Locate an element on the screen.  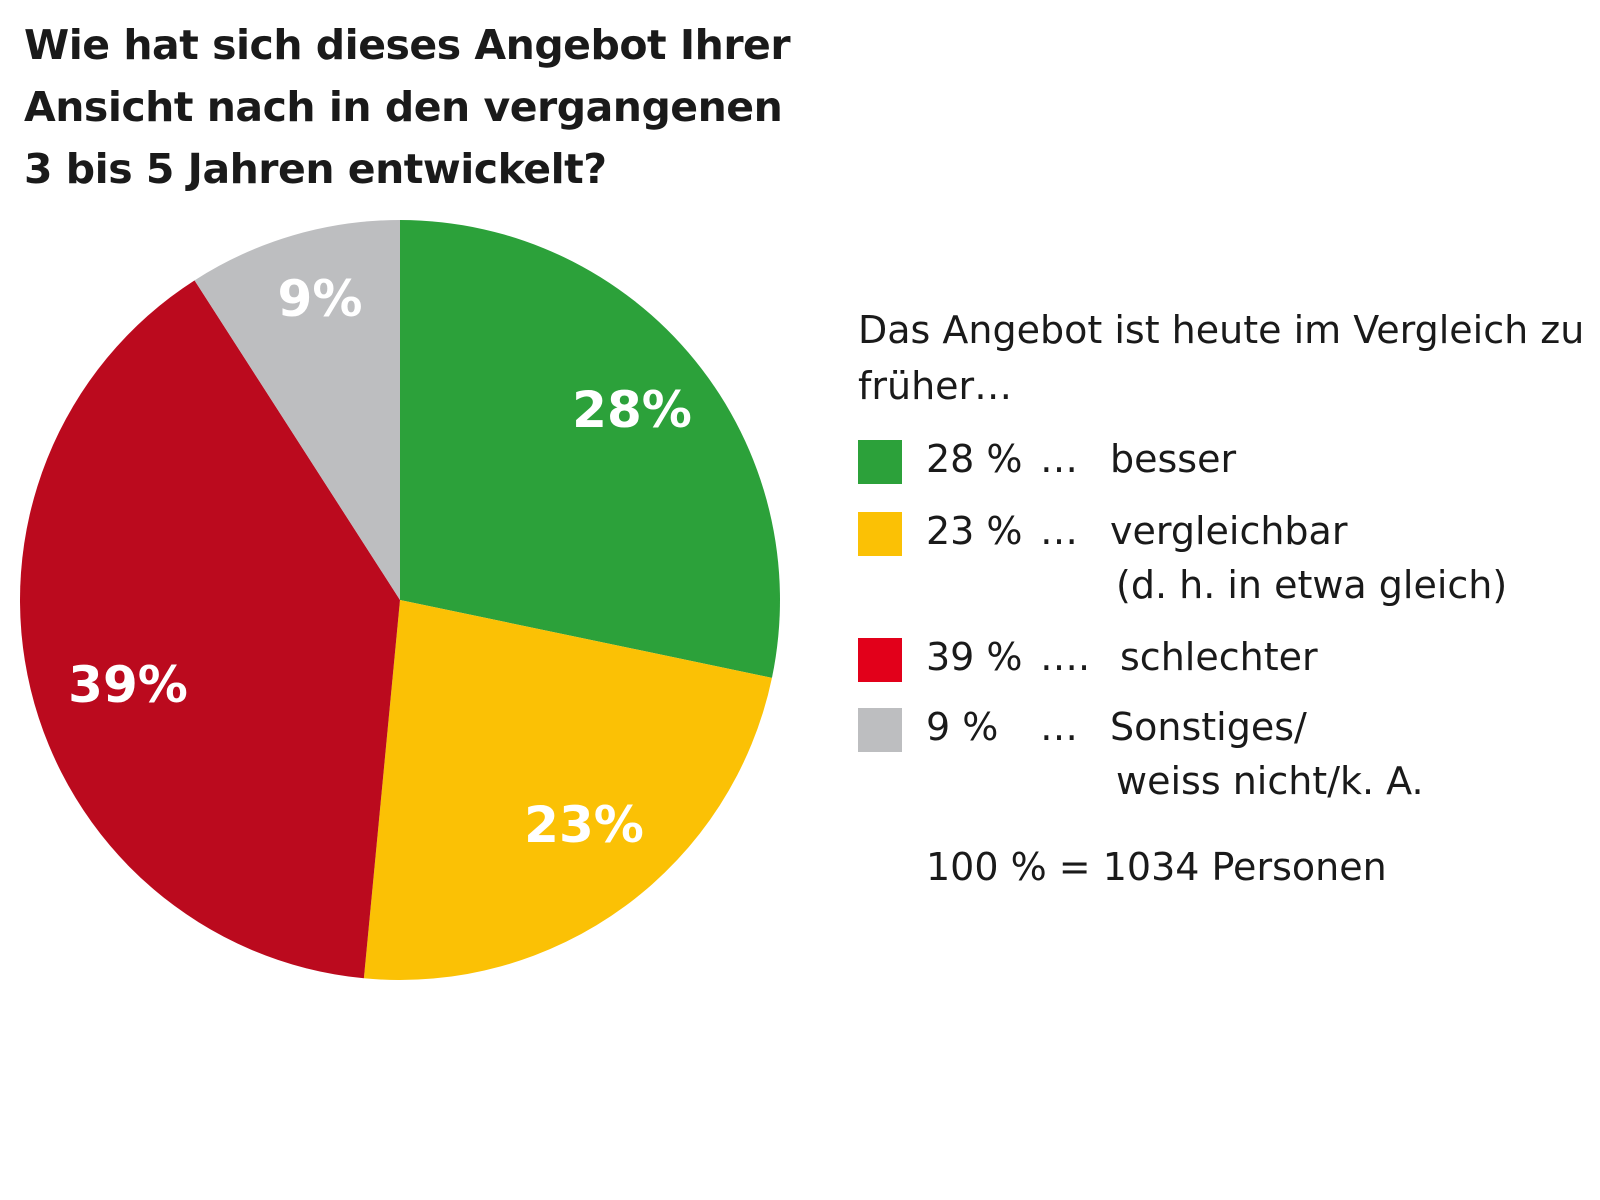
legend-text: Sonstiges/ weiss nicht/k. A. is located at coordinates (1267, 754).